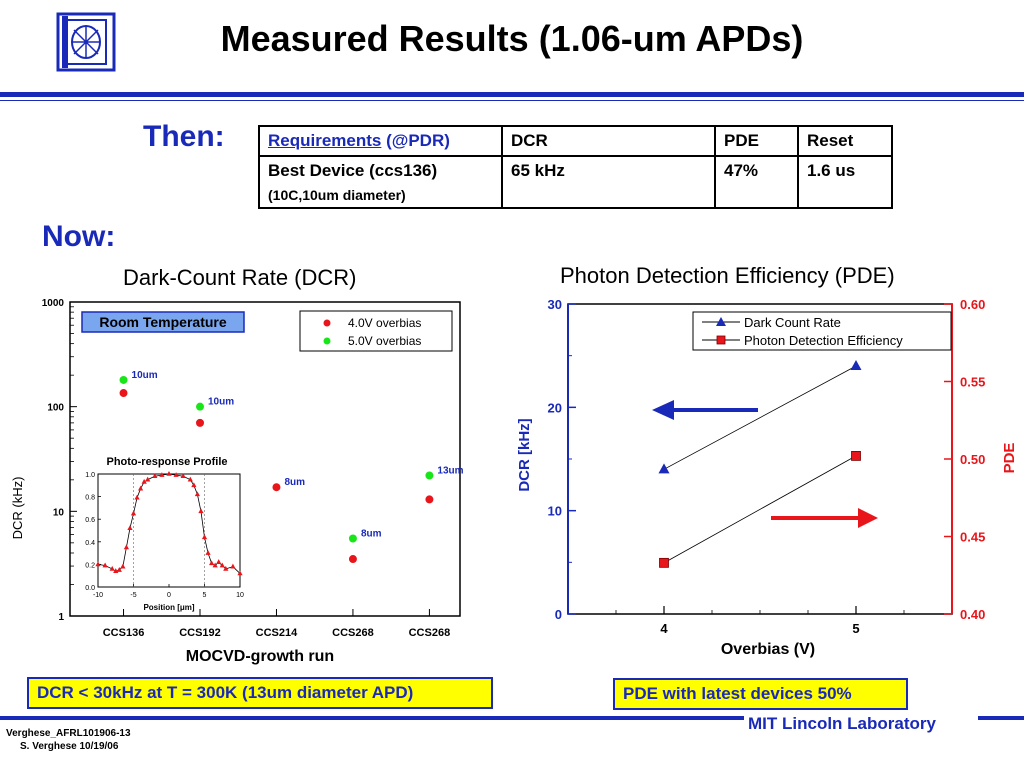  I want to click on inset-ytick-label: 0.2, so click(90, 565).